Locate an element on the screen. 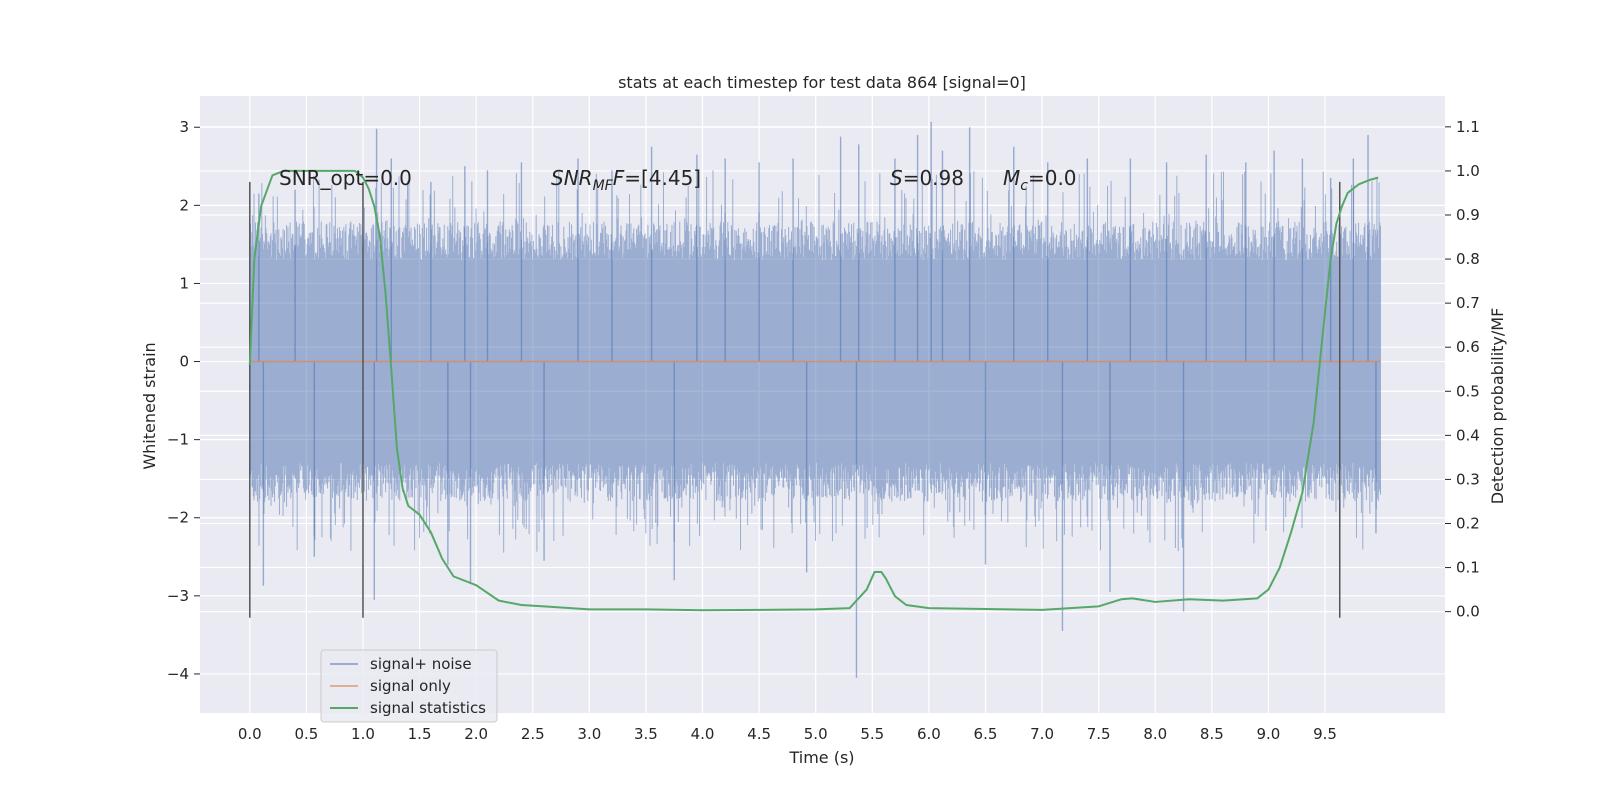 The height and width of the screenshot is (800, 1600). annotation-snr-opt: SNR_opt=0.0 is located at coordinates (345, 178).